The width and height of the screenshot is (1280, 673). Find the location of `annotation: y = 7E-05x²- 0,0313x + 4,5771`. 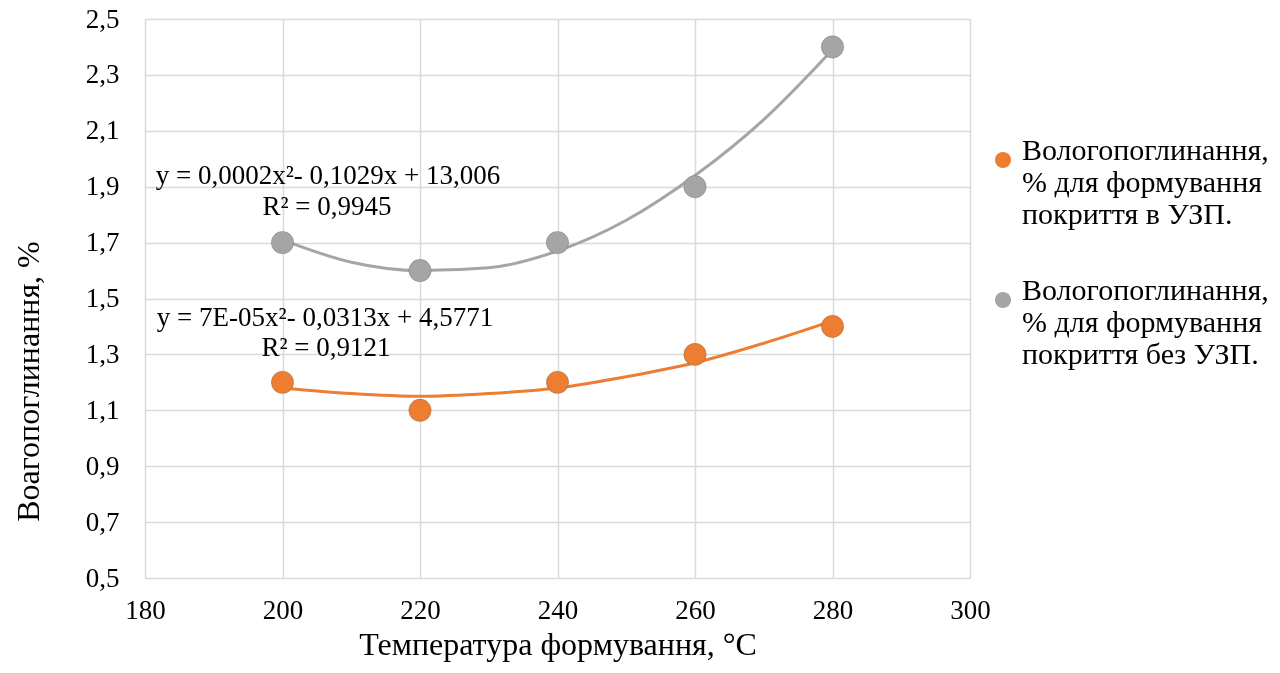

annotation: y = 7E-05x²- 0,0313x + 4,5771 is located at coordinates (325, 317).